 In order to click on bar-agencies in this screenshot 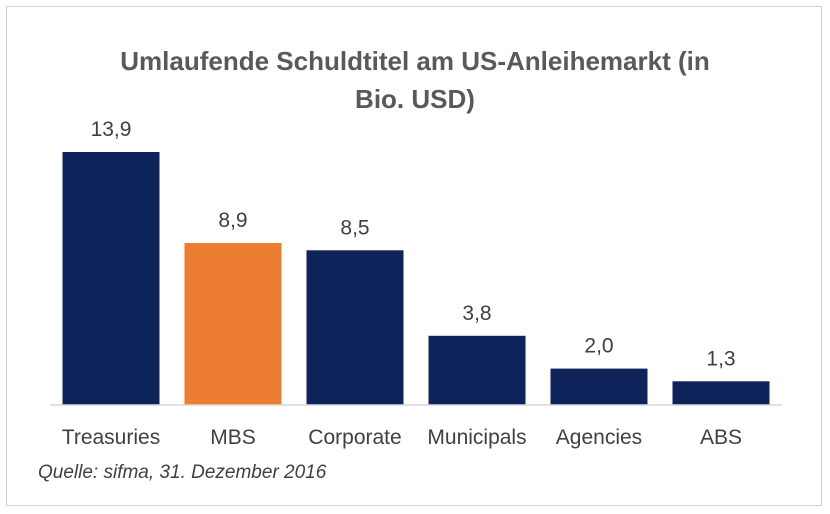, I will do `click(599, 386)`.